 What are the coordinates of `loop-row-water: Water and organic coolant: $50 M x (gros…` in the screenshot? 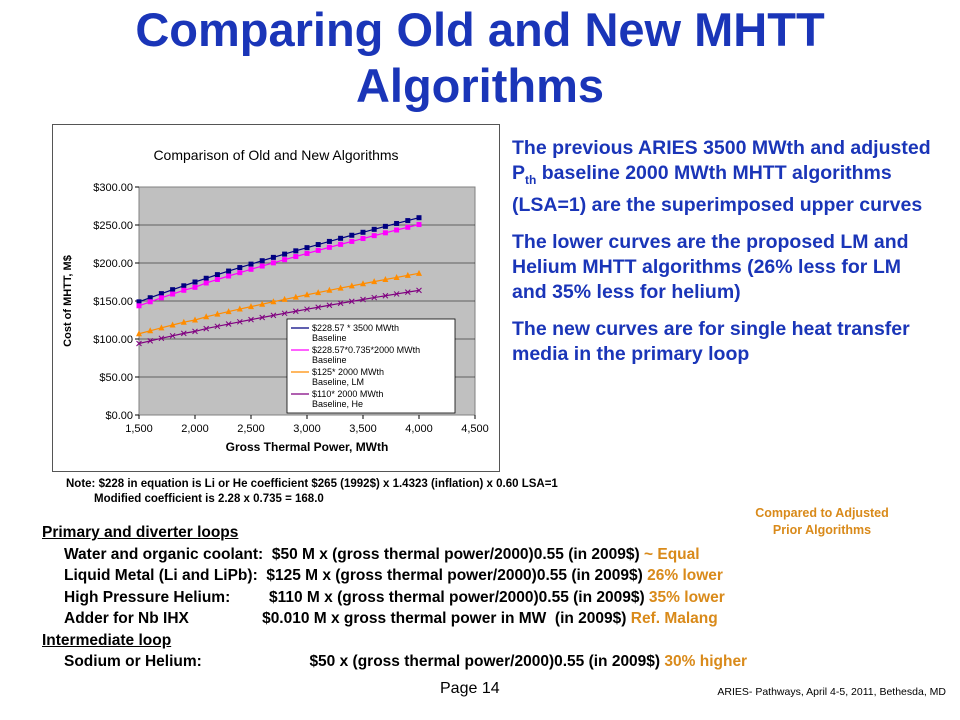 It's located at (492, 555).